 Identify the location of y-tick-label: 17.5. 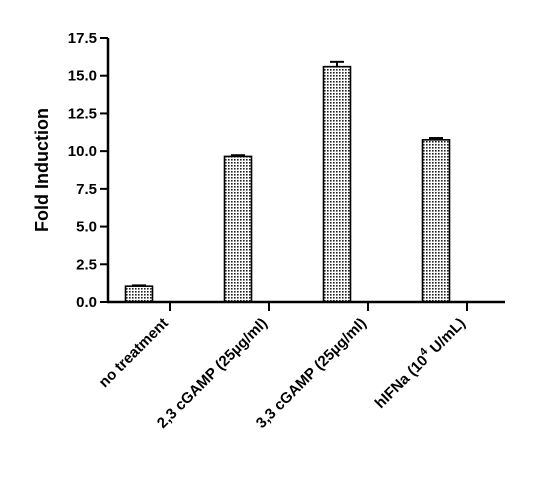
(82, 38).